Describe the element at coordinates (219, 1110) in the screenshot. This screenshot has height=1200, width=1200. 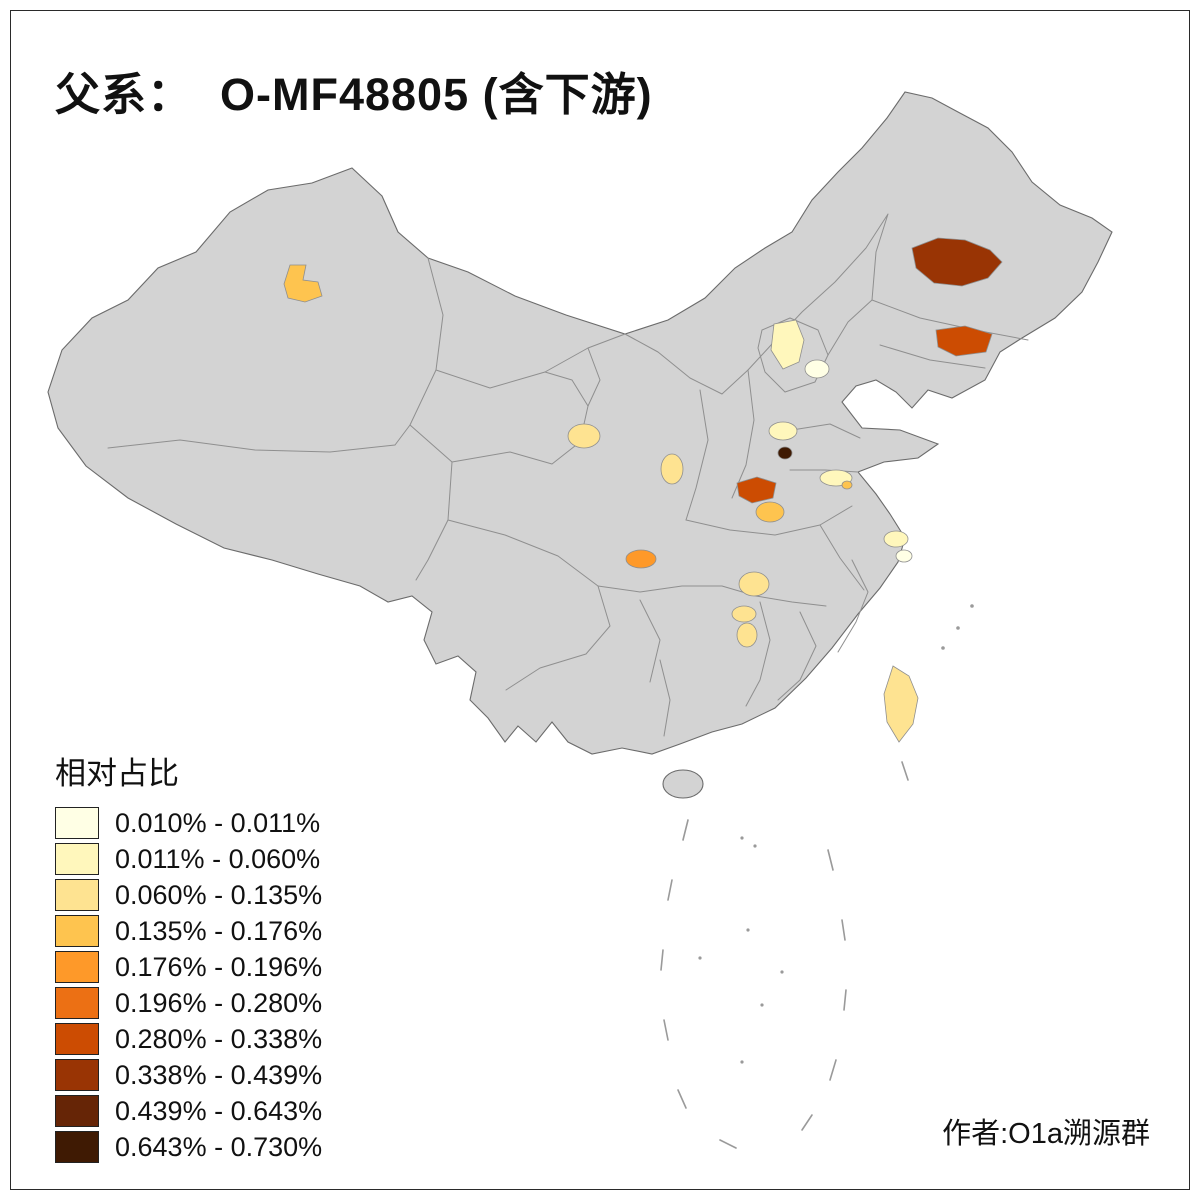
I see `legend-label: 0.439% - 0.643%` at that location.